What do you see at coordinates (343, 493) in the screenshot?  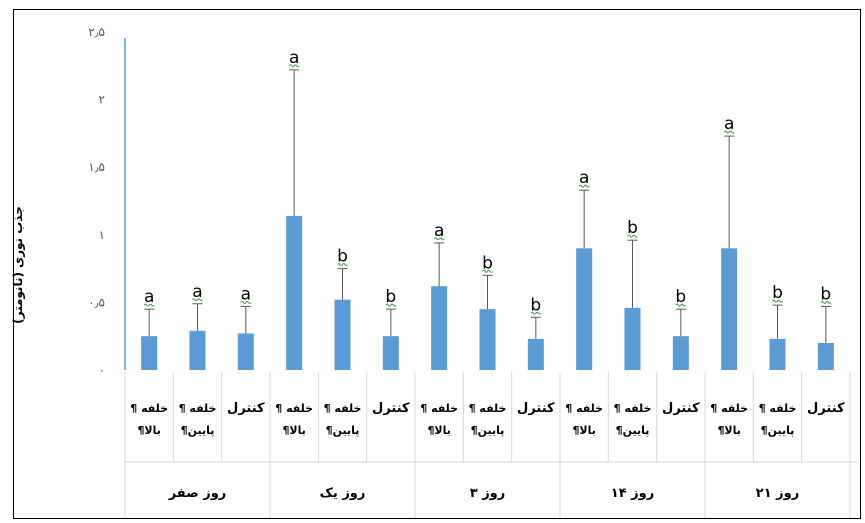 I see `group-label: روز یک` at bounding box center [343, 493].